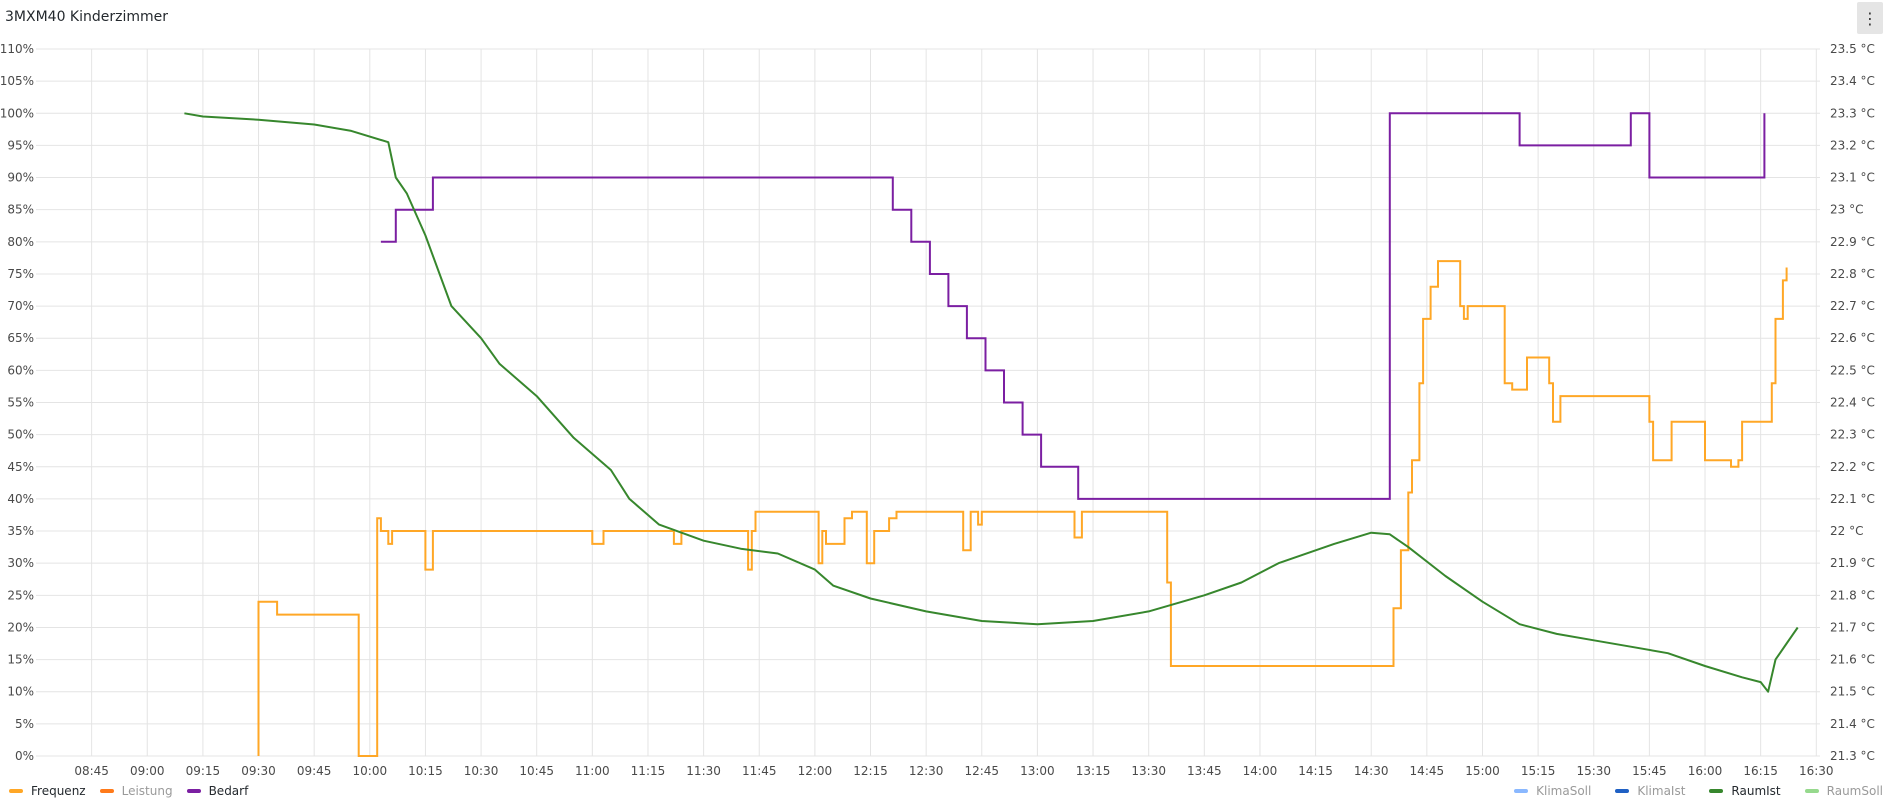 The image size is (1883, 808). I want to click on y-right-tick-label: 23.4 °C, so click(1852, 81).